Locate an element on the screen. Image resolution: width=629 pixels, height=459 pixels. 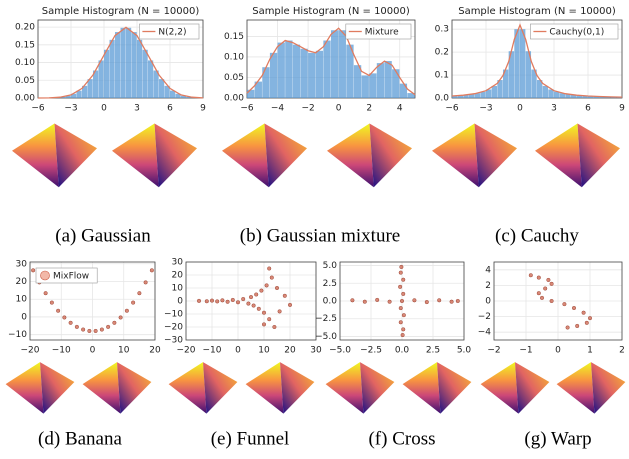
x-tick-label: 4 is located at coordinates (400, 109).